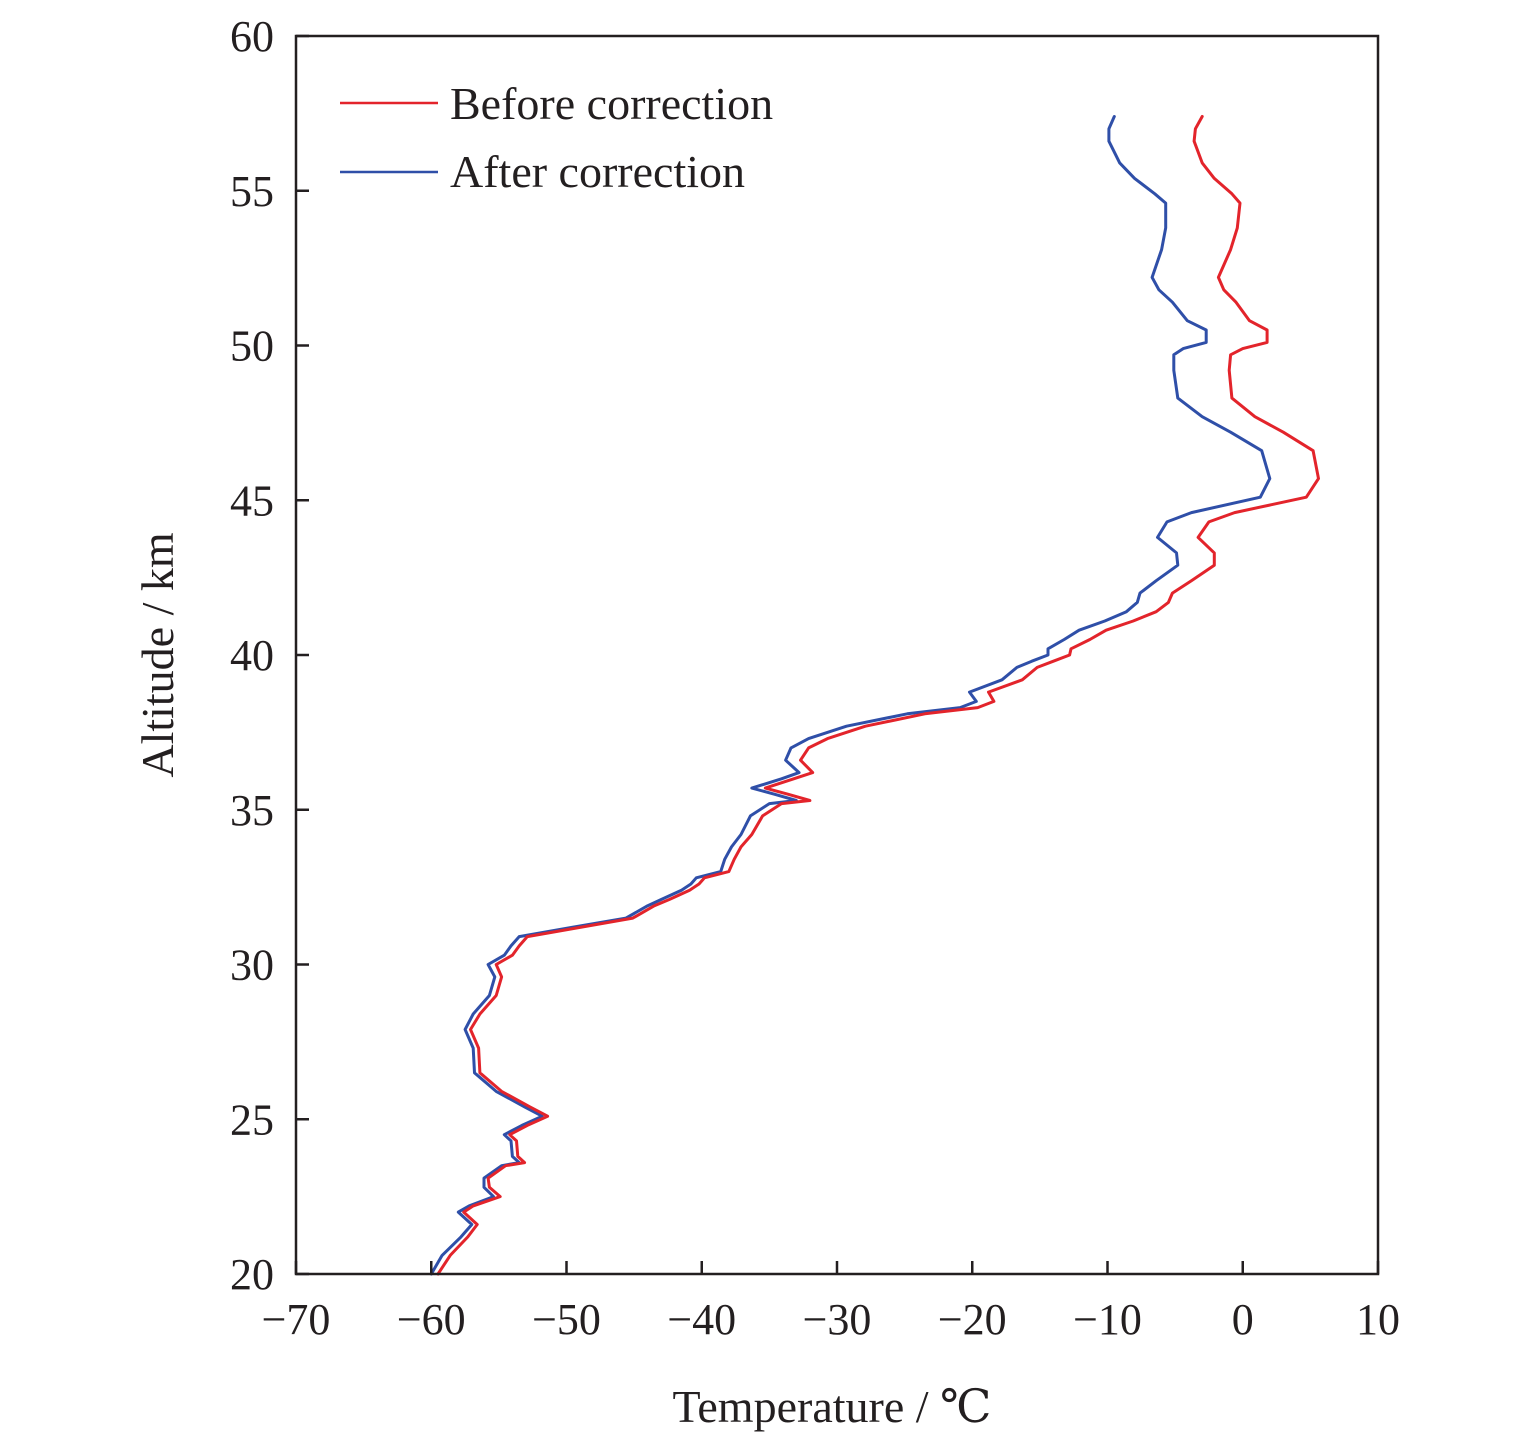 The width and height of the screenshot is (1535, 1441). I want to click on x-tick-label: 10, so click(1378, 1319).